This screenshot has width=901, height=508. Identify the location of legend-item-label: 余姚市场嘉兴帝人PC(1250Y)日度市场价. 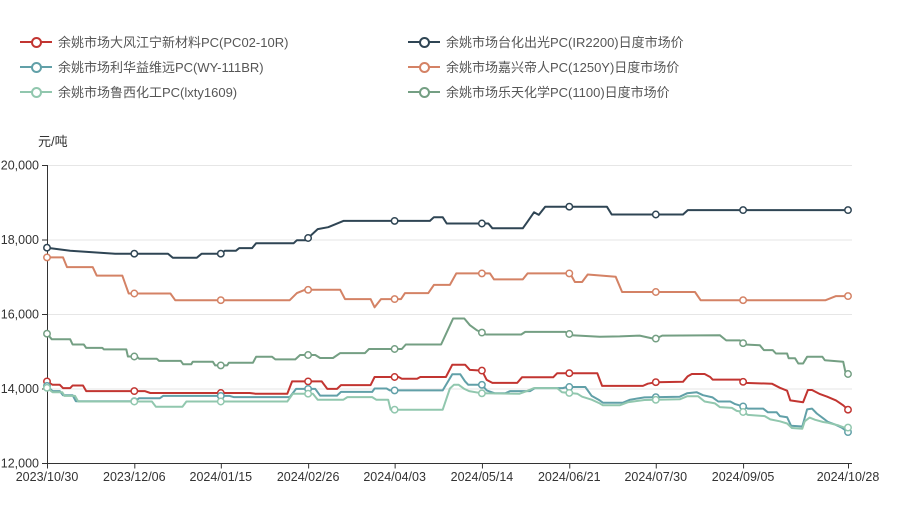
(563, 67).